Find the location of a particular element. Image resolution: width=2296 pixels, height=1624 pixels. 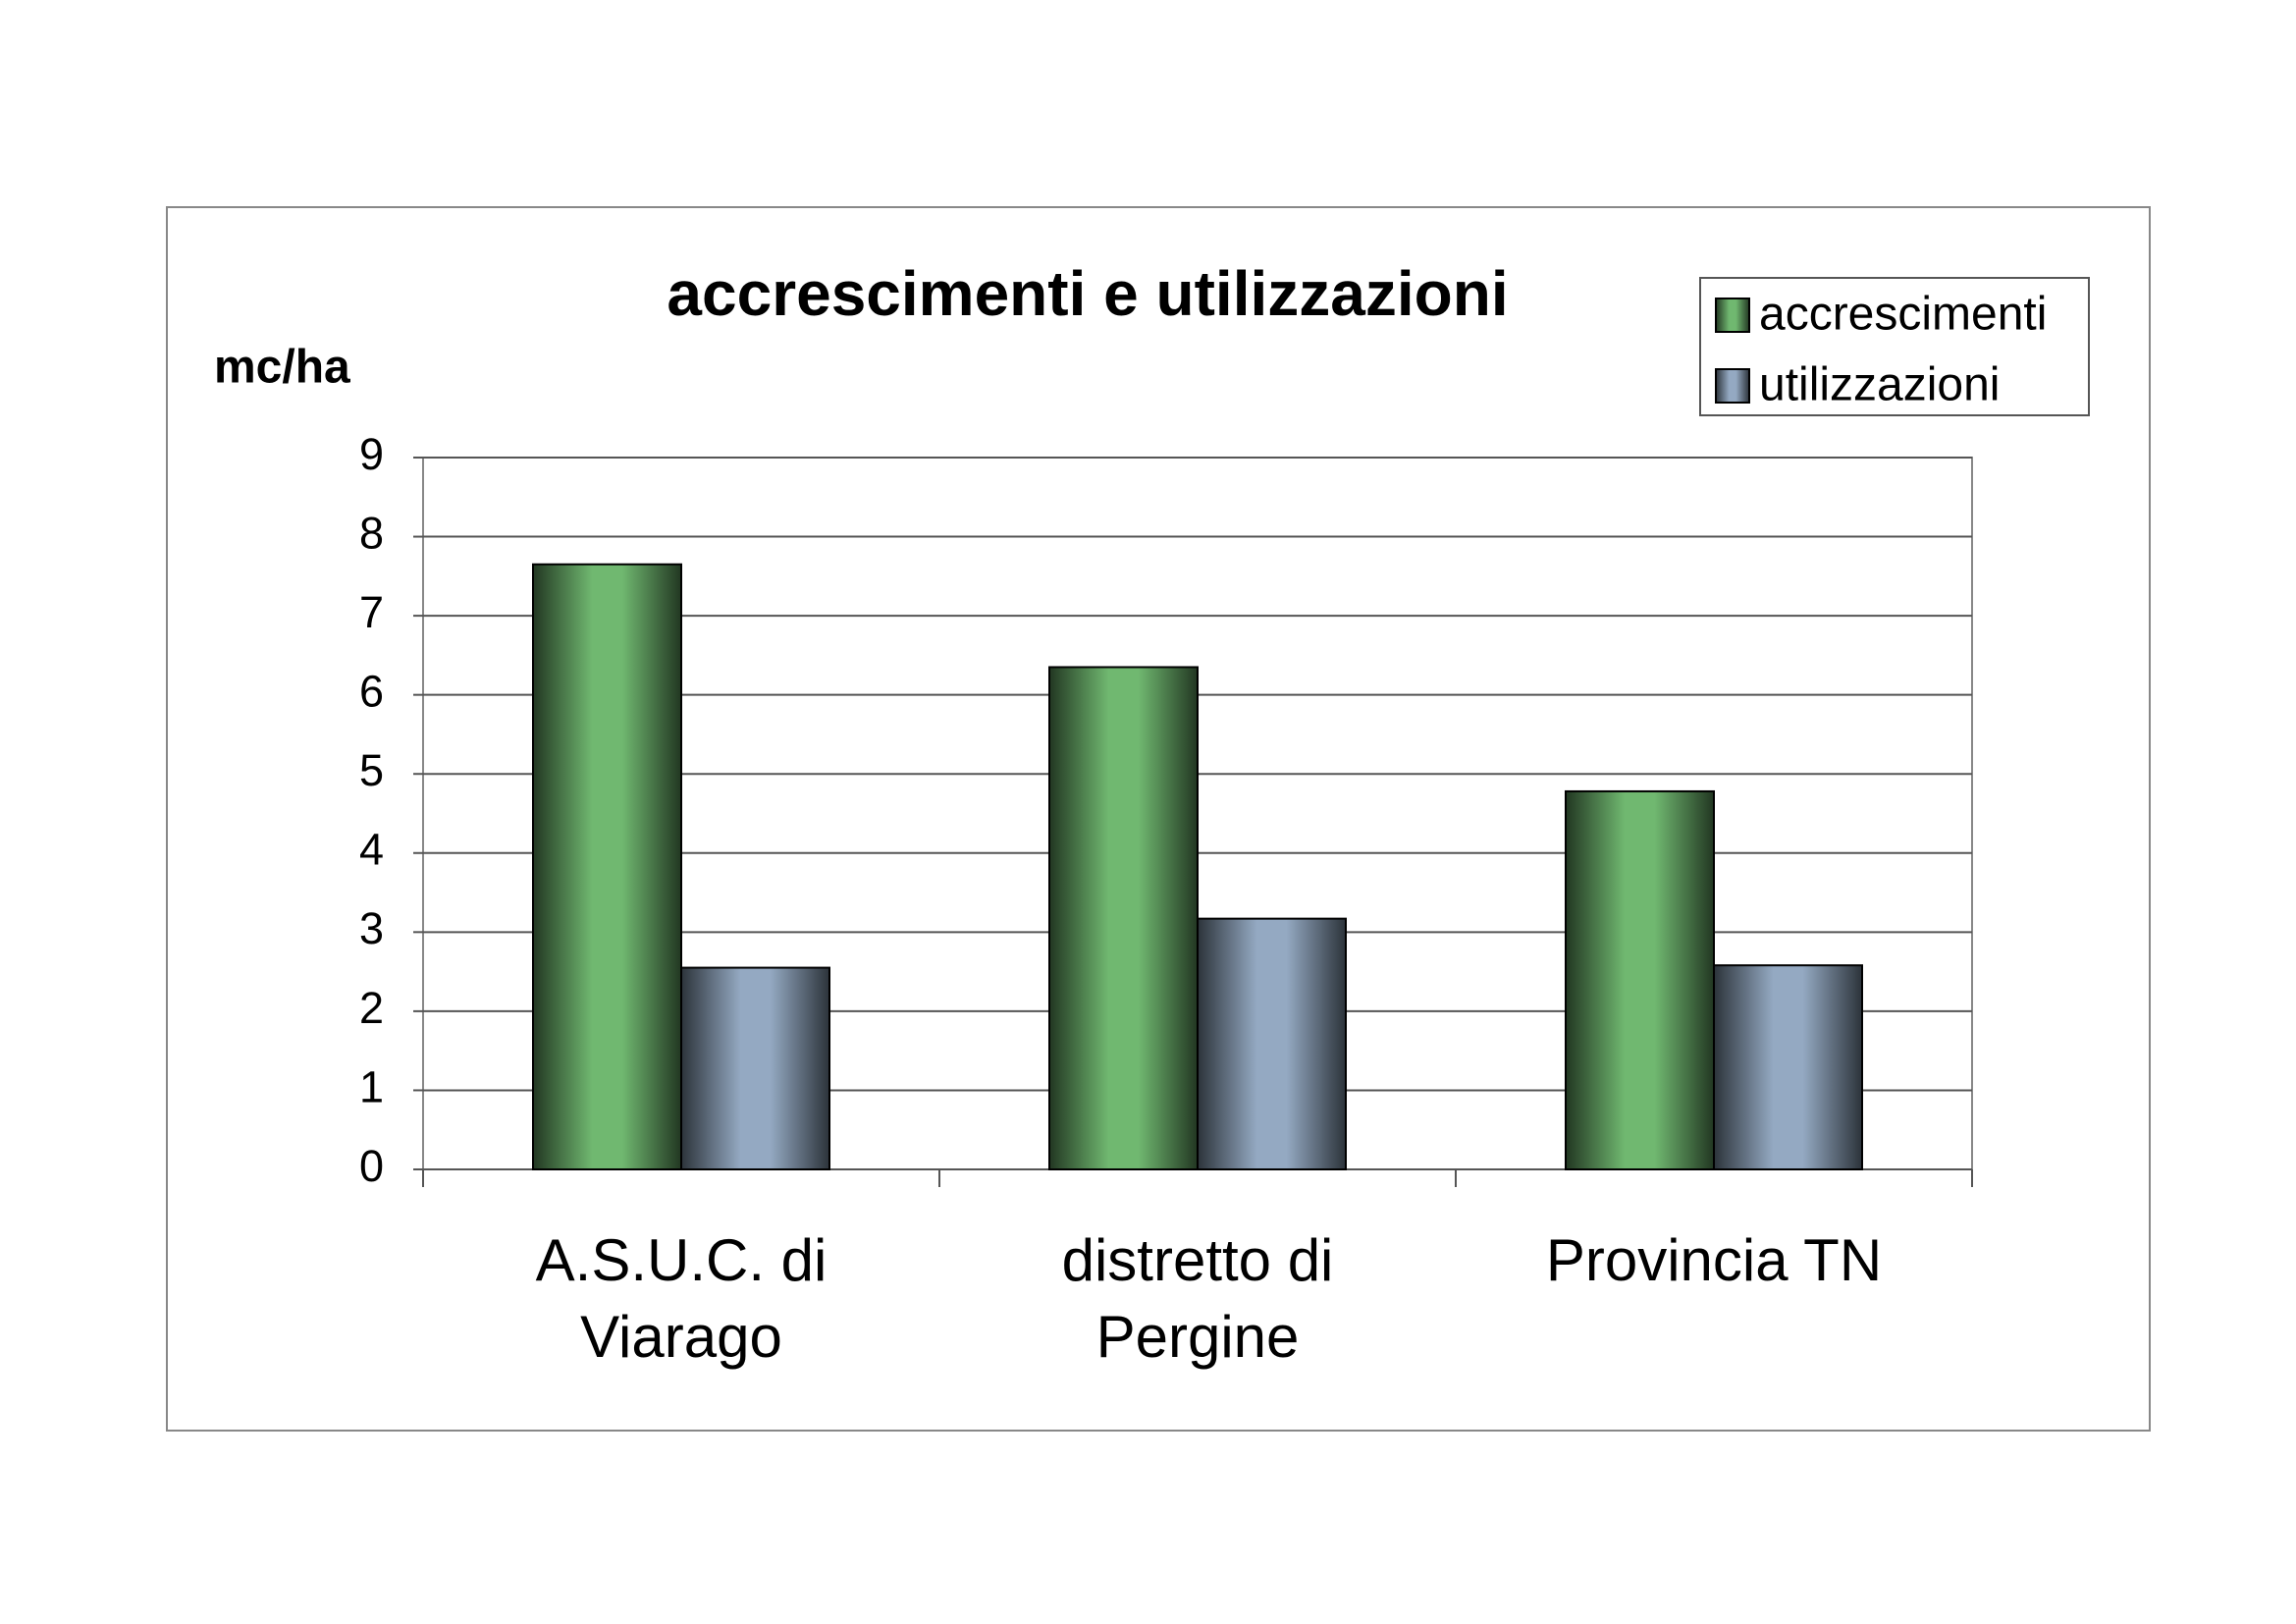

x-tick-label: Provincia TN is located at coordinates (1714, 1260).